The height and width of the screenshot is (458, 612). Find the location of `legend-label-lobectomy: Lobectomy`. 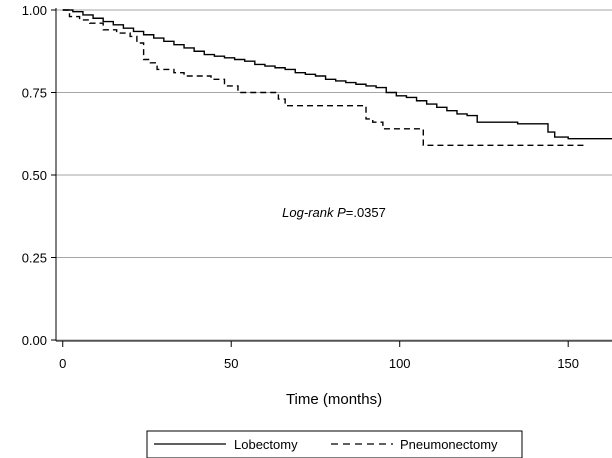

legend-label-lobectomy: Lobectomy is located at coordinates (266, 444).